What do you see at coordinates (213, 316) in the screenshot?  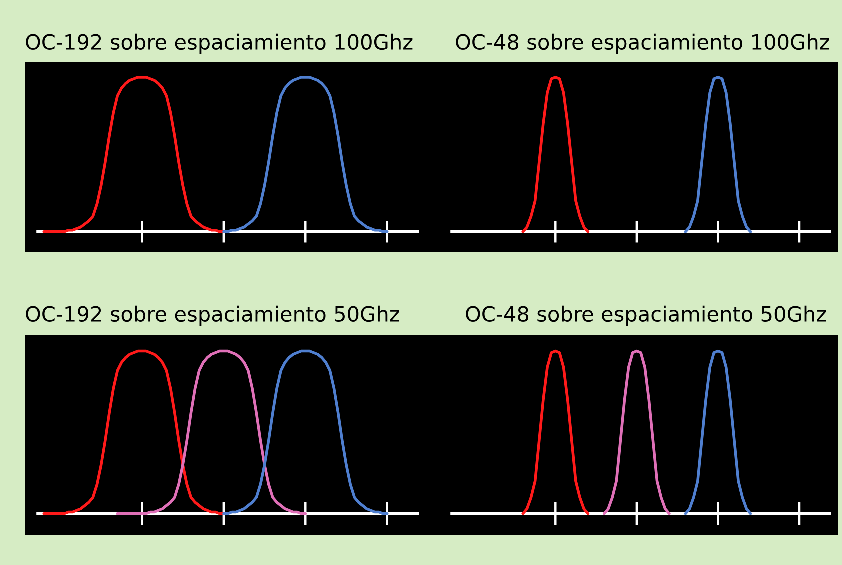 I see `chart-title: OC-192 sobre espaciamiento 50Ghz` at bounding box center [213, 316].